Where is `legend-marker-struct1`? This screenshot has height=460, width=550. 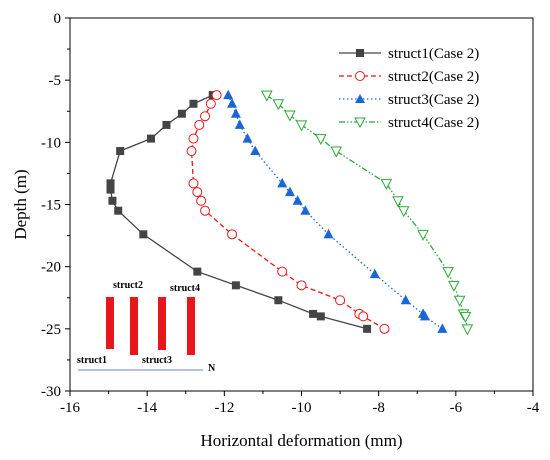 legend-marker-struct1 is located at coordinates (360, 53).